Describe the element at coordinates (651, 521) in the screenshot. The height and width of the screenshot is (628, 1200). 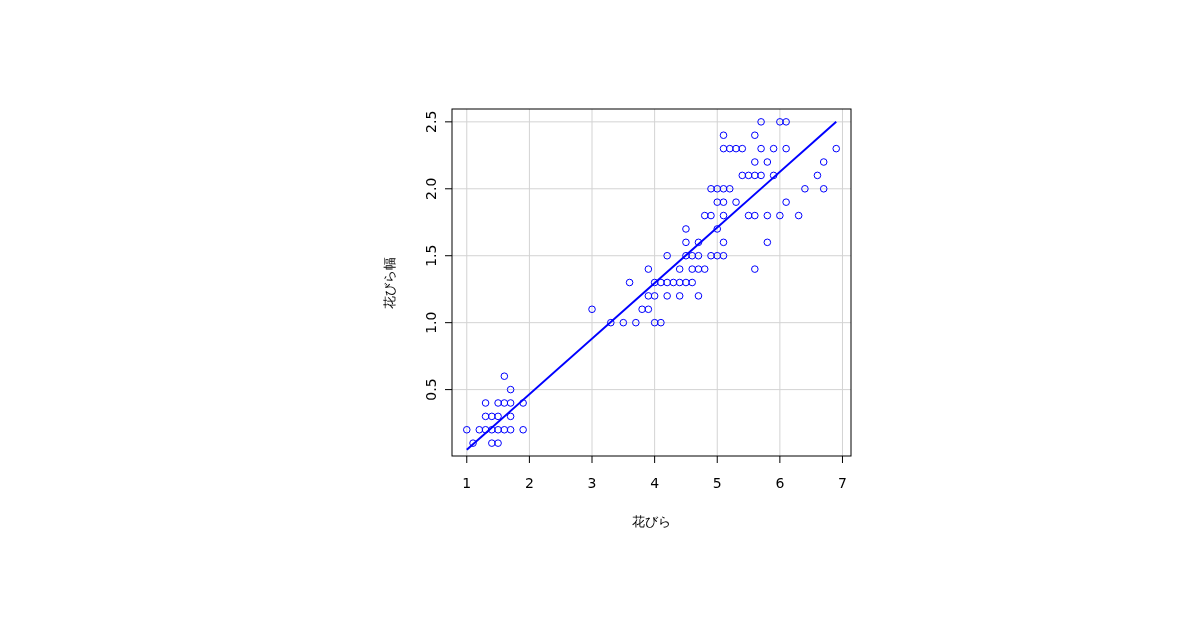
I see `x-axis-title: 花びら` at that location.